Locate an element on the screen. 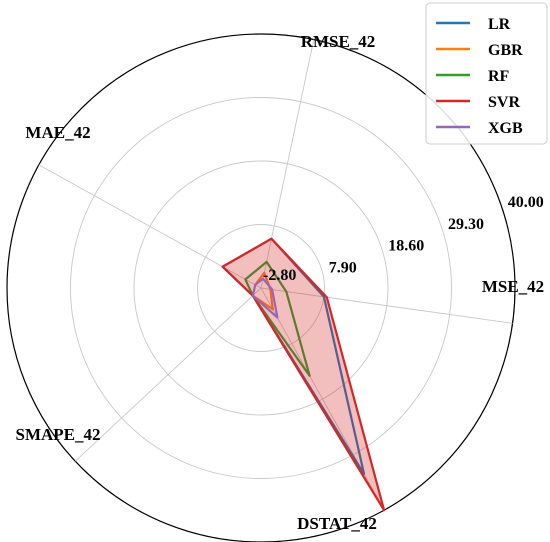 Image resolution: width=550 pixels, height=542 pixels. axis-label-mae-42: MAE_42 is located at coordinates (57, 132).